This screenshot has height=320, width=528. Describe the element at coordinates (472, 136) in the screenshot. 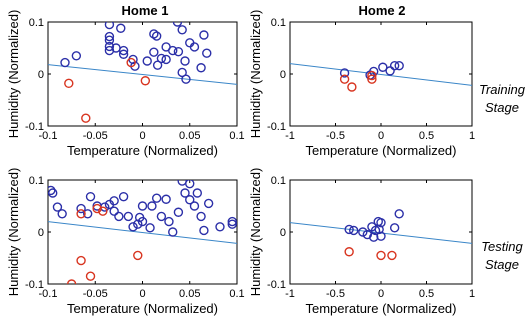

I see `x-tick-label: 1` at that location.